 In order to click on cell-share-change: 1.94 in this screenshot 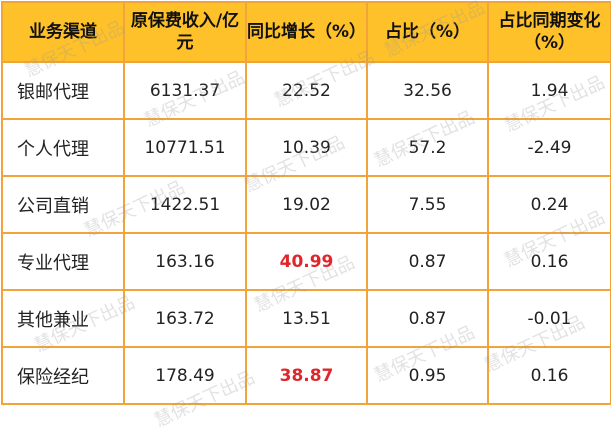, I will do `click(549, 90)`.